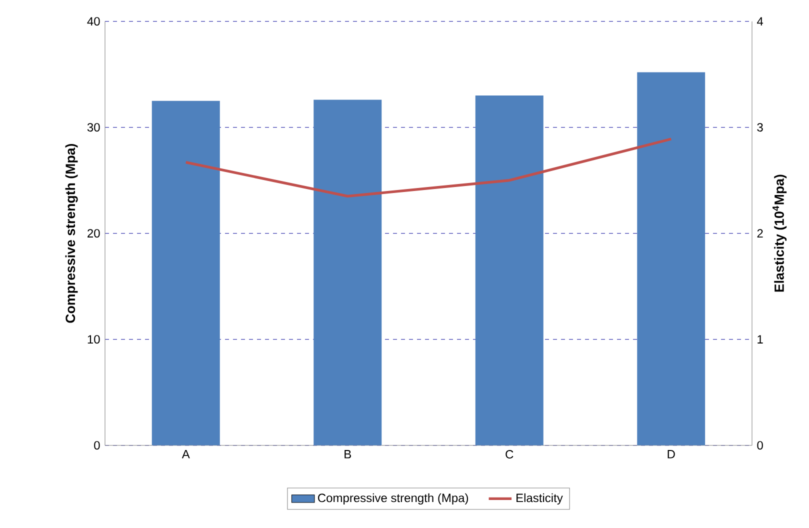 The image size is (809, 528). I want to click on x-tick-label: C, so click(510, 454).